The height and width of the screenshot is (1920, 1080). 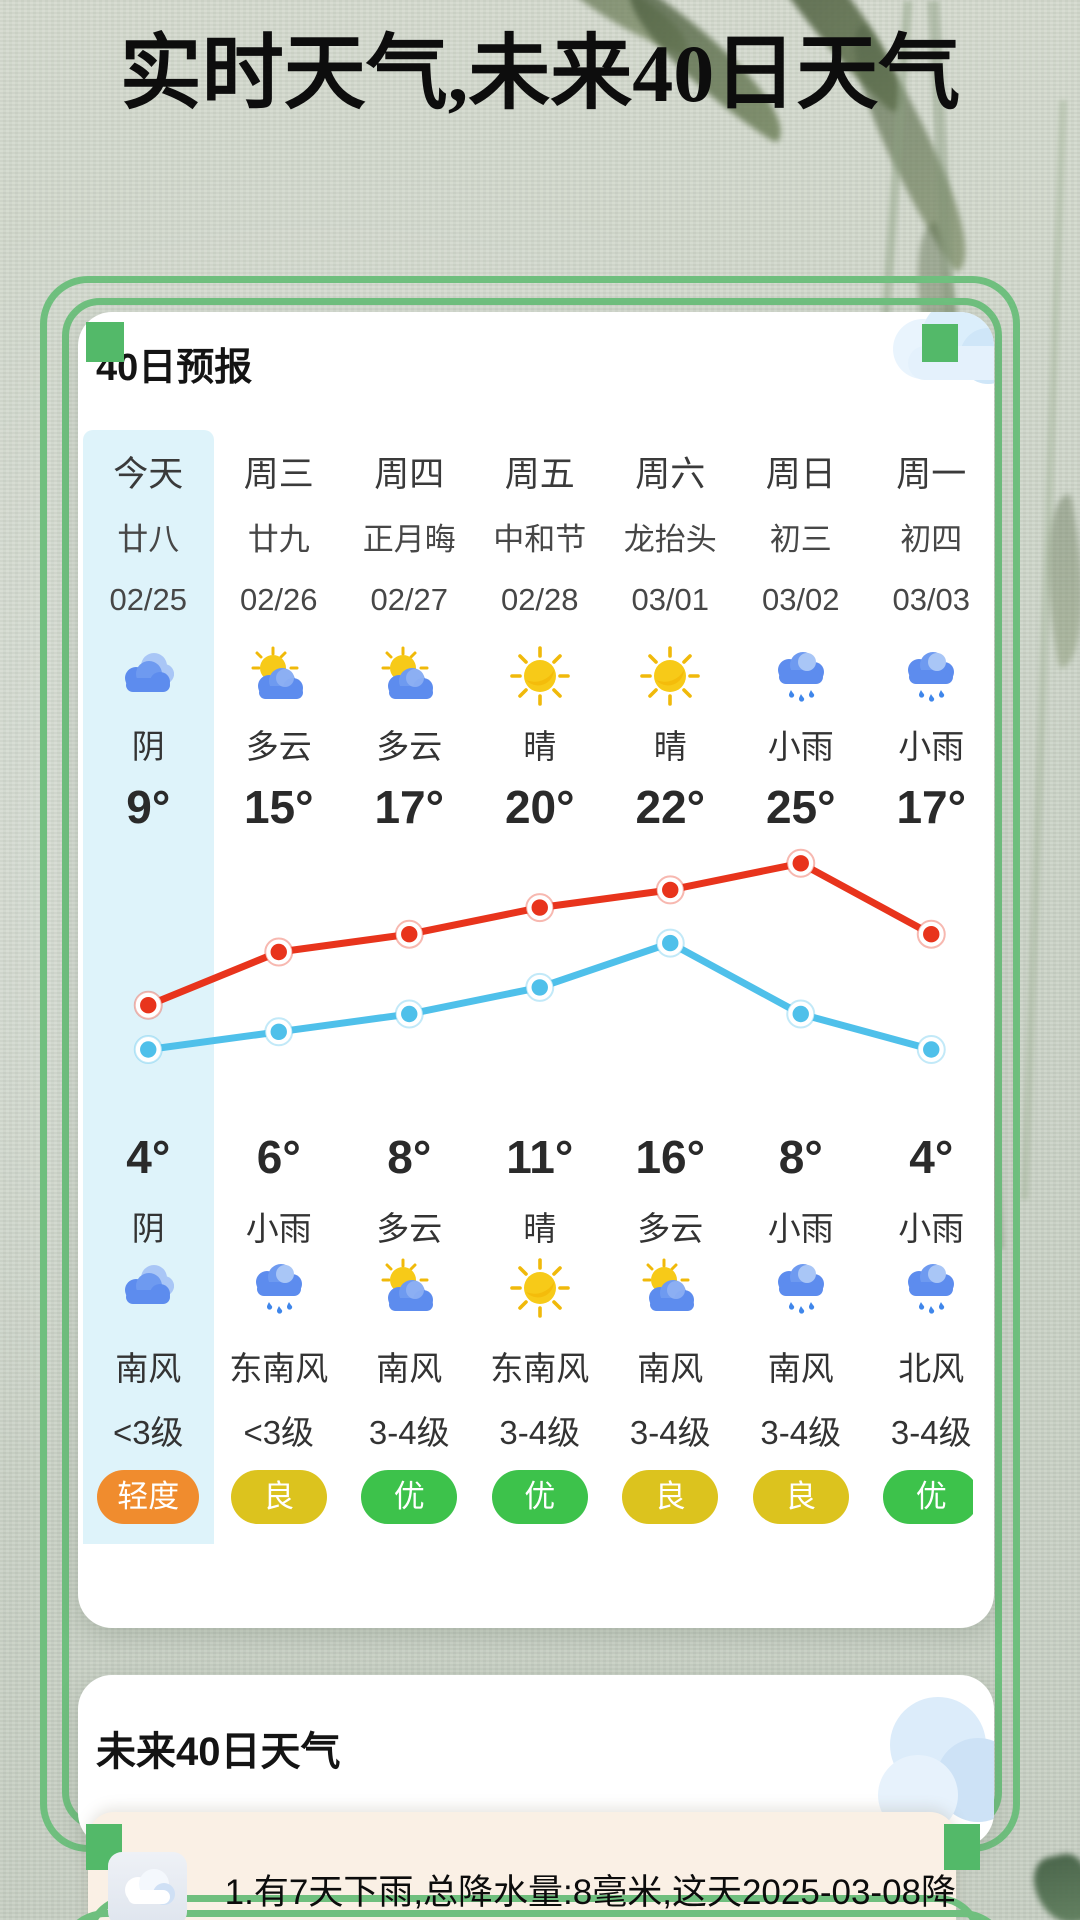 I want to click on low-temp-value: 6°, so click(x=278, y=1157).